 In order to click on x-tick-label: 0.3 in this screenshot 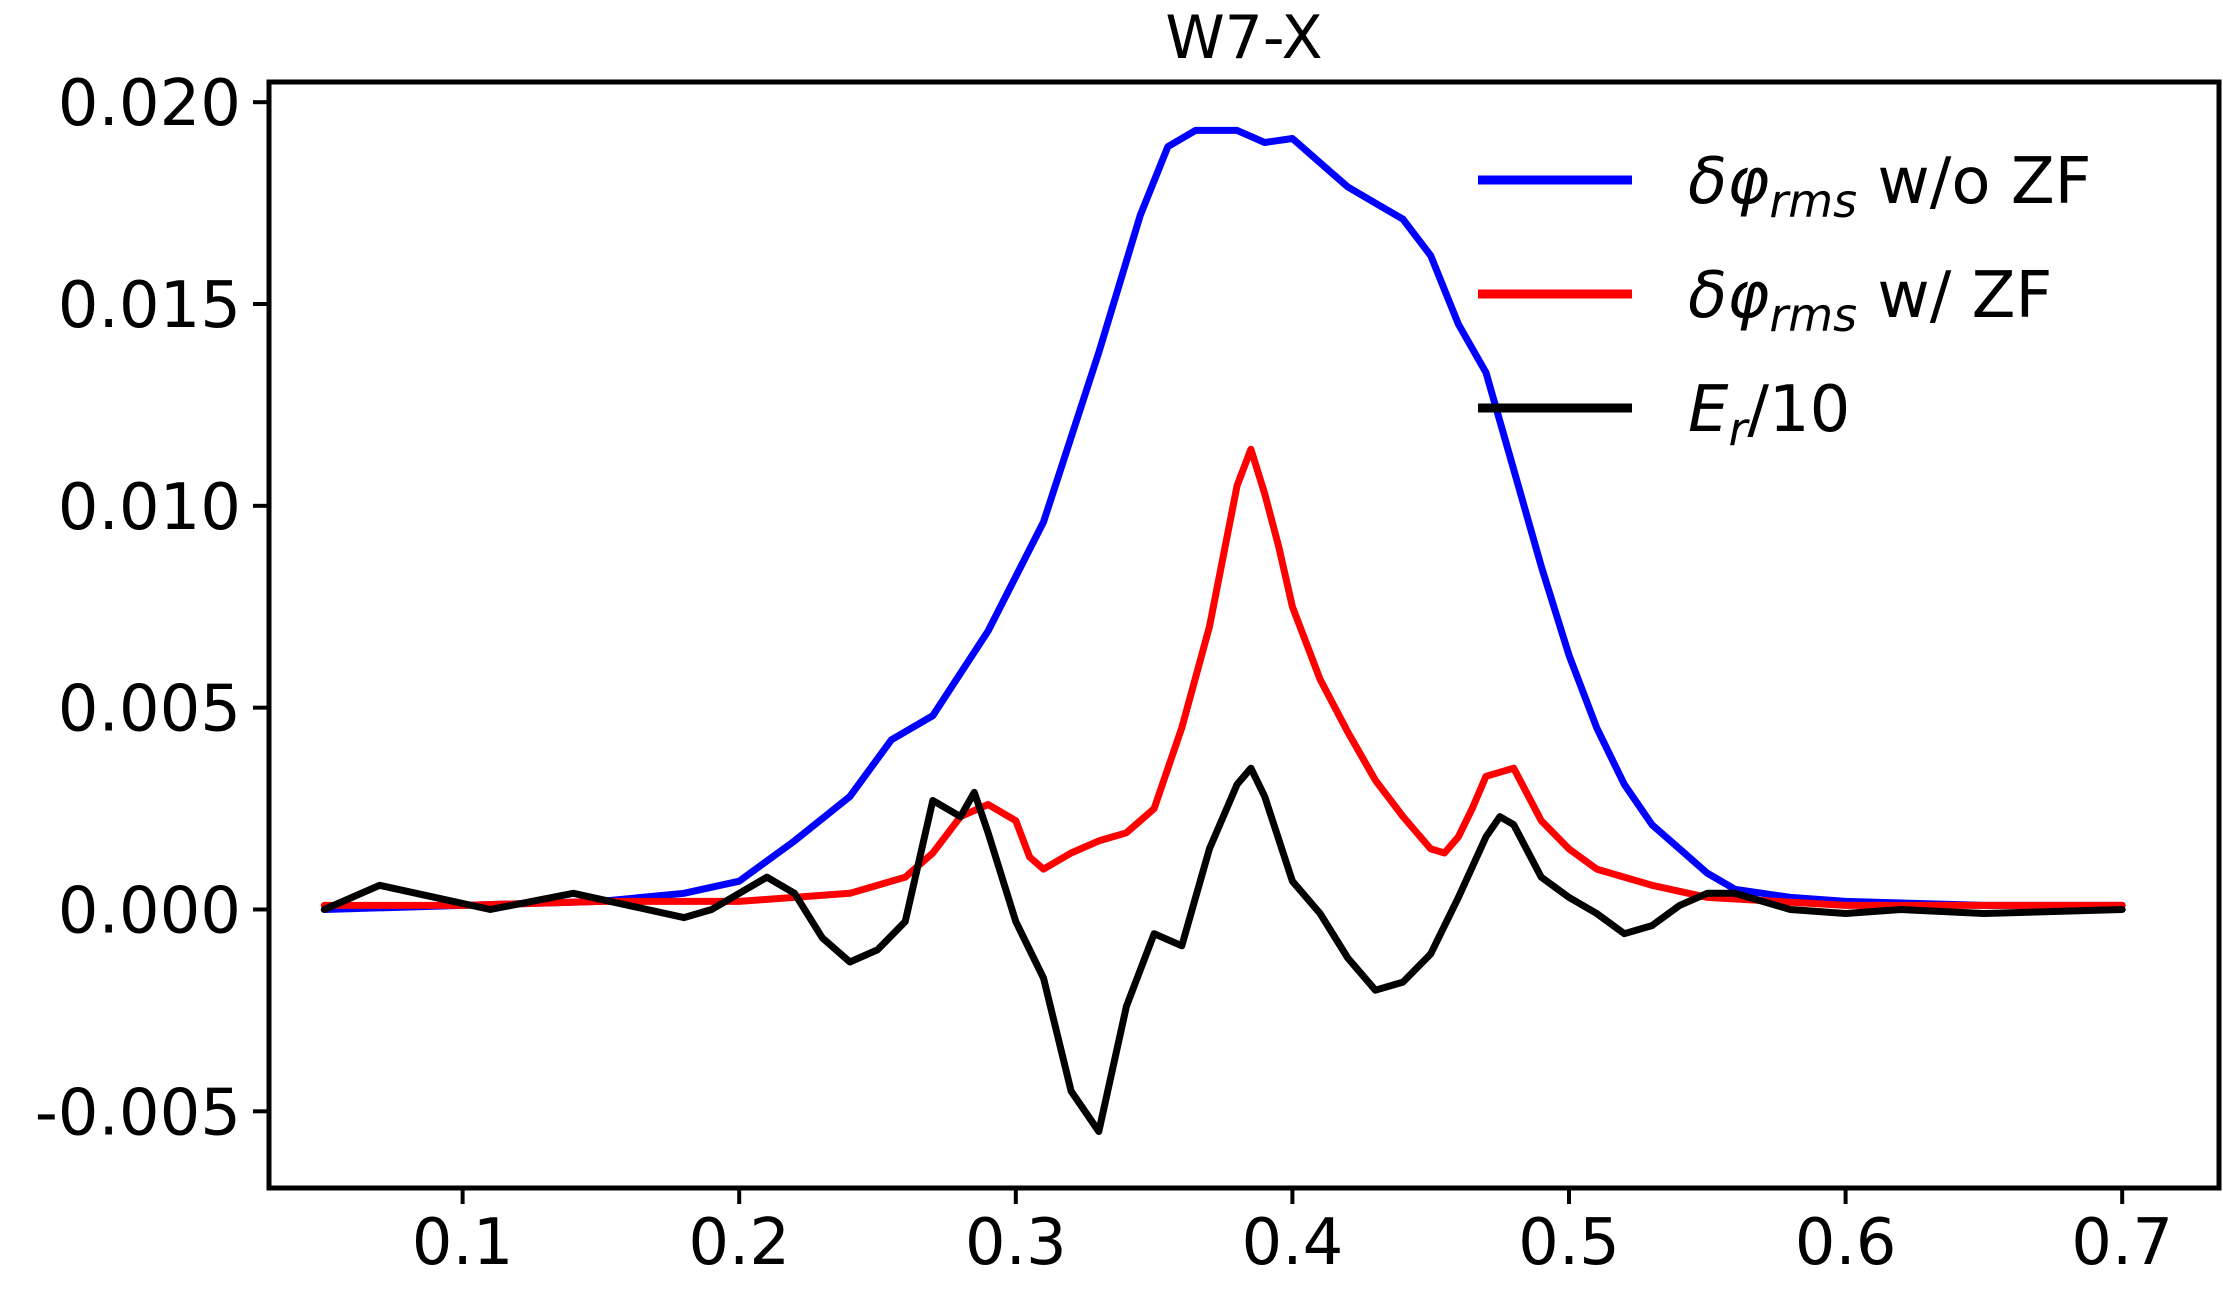, I will do `click(1016, 1243)`.